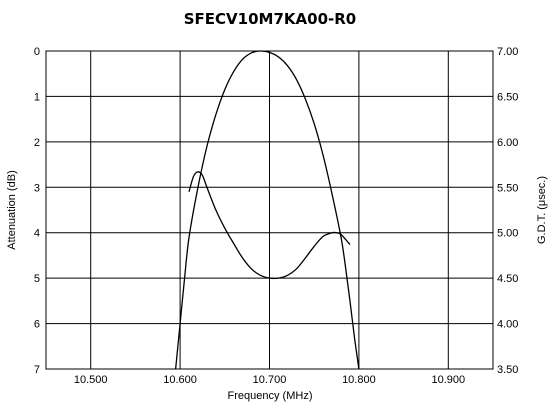  What do you see at coordinates (37, 234) in the screenshot?
I see `y-left-tick-label: 4` at bounding box center [37, 234].